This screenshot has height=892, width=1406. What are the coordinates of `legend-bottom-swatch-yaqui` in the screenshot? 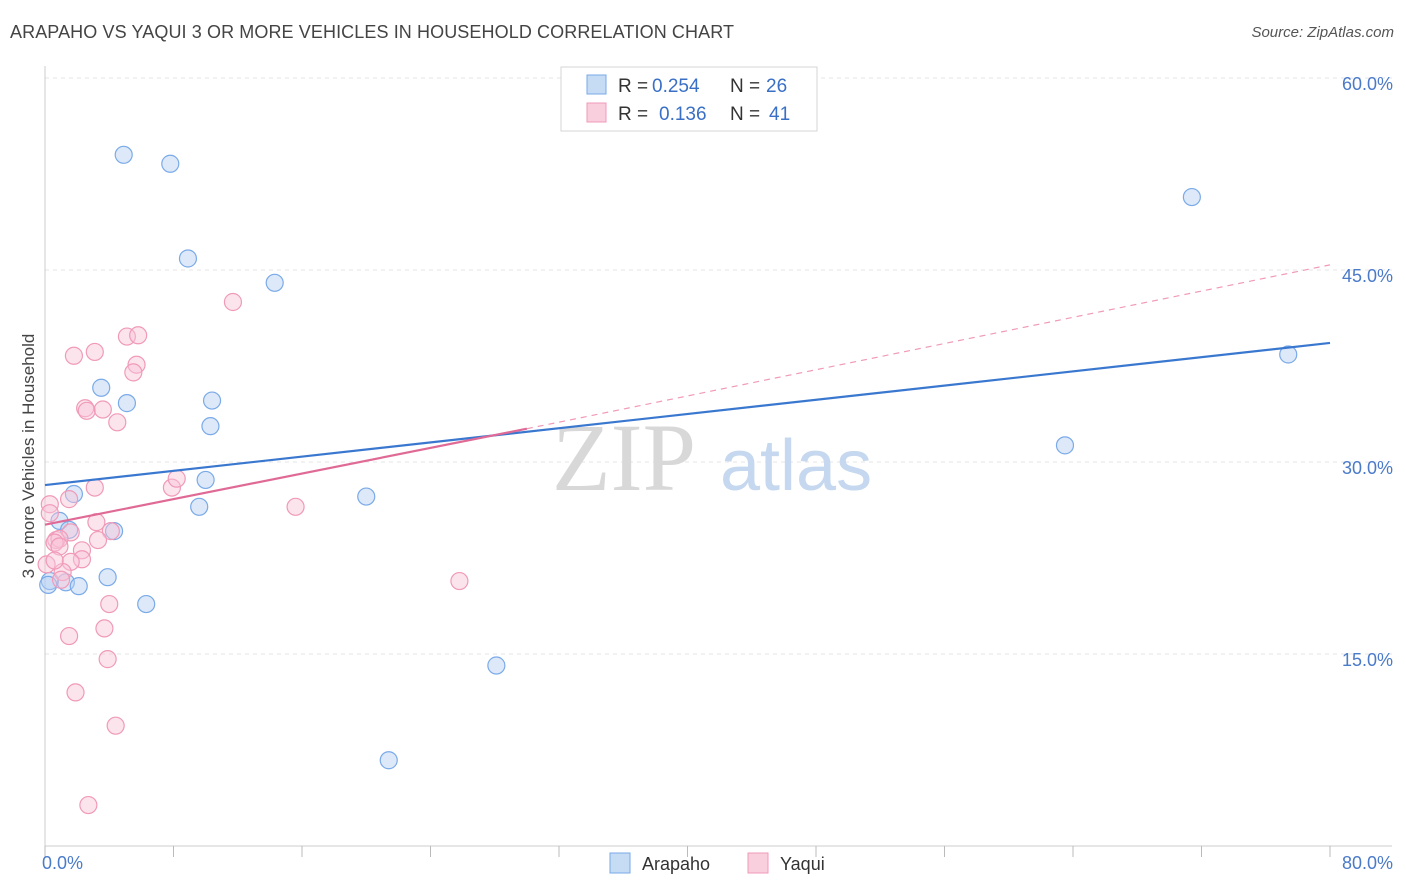 It's located at (758, 863).